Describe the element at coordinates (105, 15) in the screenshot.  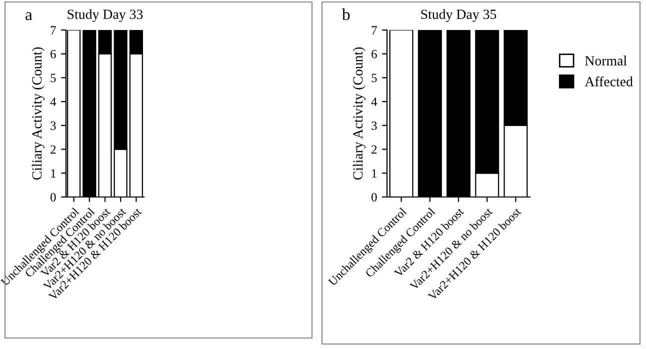
I see `chart-title: Study Day 33` at that location.